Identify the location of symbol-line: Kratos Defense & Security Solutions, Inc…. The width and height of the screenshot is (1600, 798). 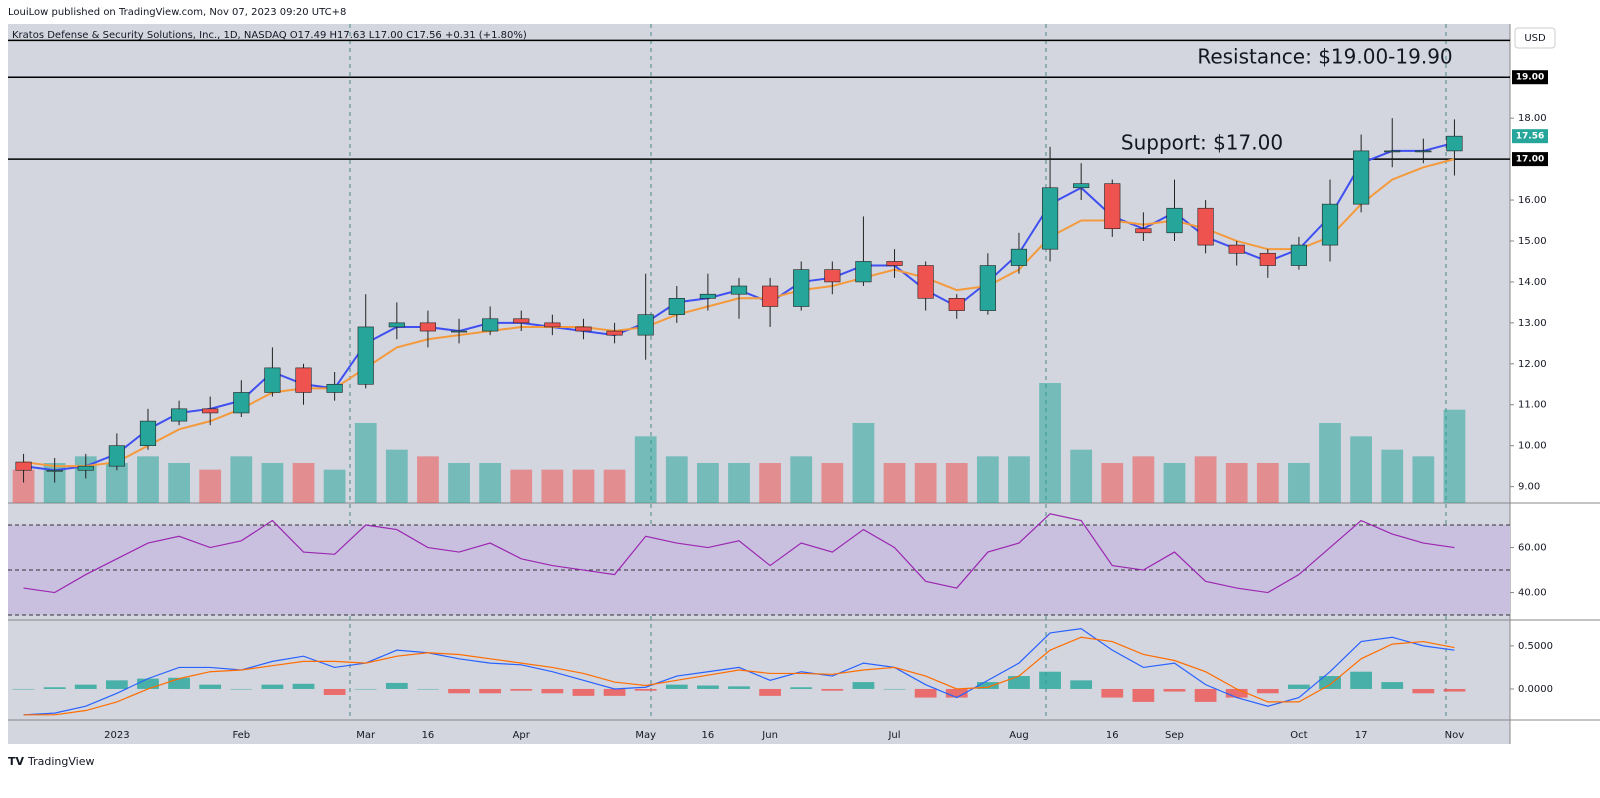
(269, 35).